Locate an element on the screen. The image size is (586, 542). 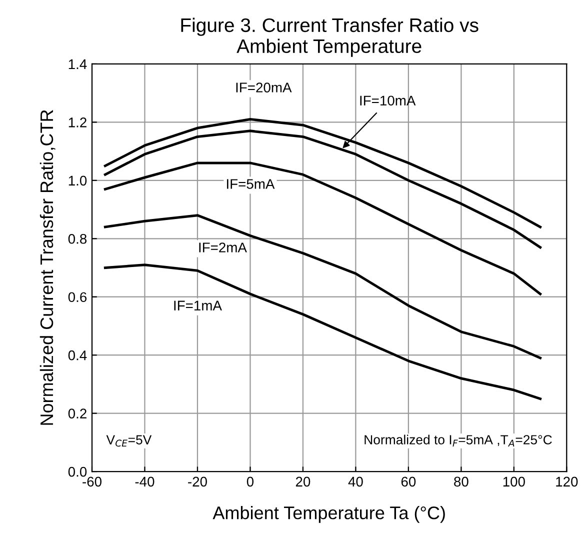
x-tick-label: 120 is located at coordinates (567, 481).